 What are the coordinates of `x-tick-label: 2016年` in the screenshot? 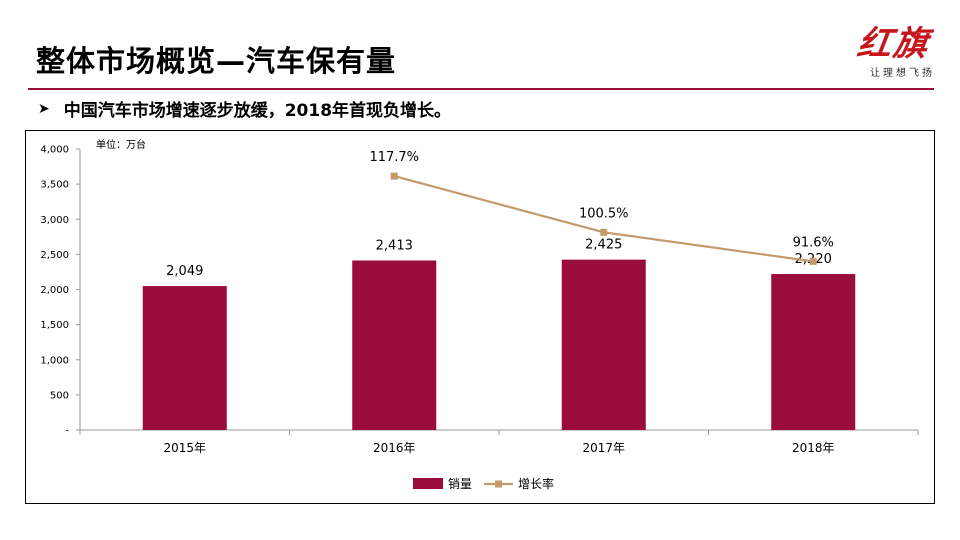 It's located at (394, 448).